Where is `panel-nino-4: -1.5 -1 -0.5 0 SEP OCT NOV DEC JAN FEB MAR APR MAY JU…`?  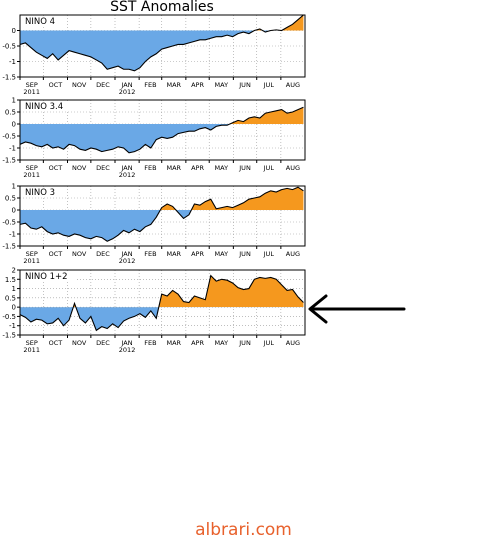 panel-nino-4: -1.5 -1 -0.5 0 SEP OCT NOV DEC JAN FEB MAR APR MAY JU… is located at coordinates (154, 55).